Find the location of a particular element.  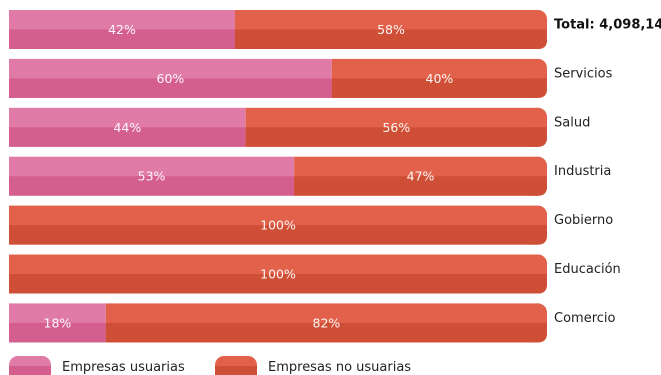

bar-value-label: 53% is located at coordinates (152, 176).